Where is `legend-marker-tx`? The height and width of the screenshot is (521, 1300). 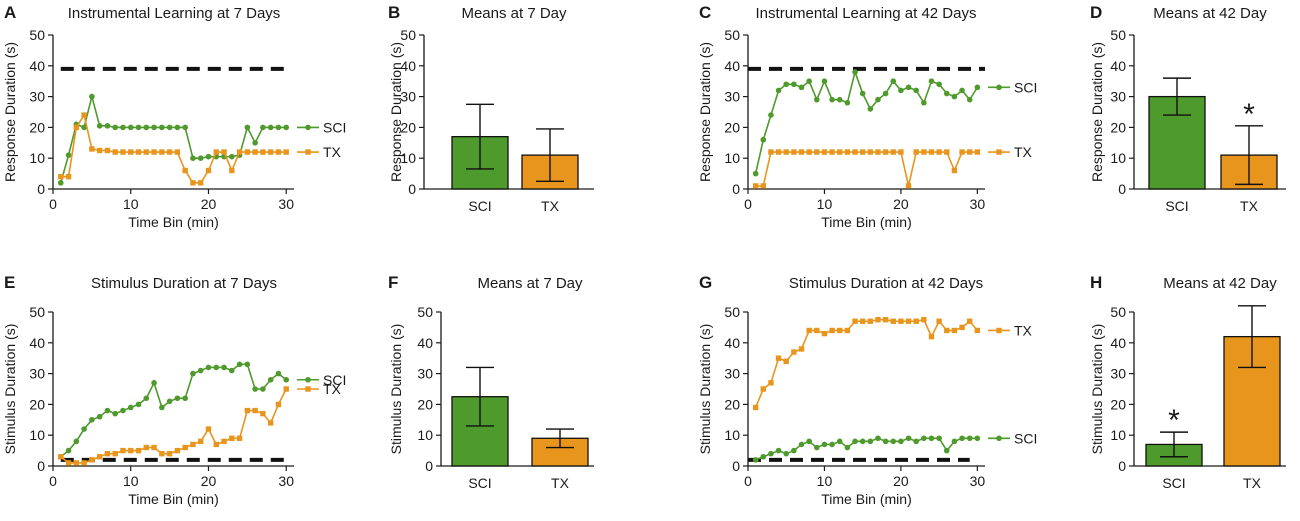 legend-marker-tx is located at coordinates (999, 152).